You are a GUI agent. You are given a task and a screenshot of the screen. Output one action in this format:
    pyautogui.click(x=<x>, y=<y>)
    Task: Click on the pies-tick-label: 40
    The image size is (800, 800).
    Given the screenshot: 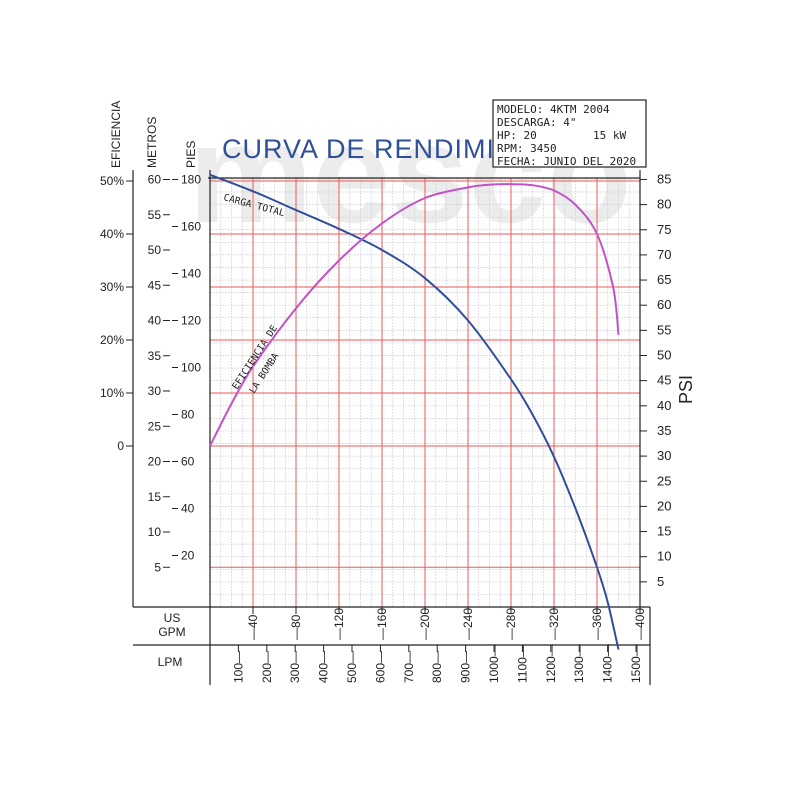 What is the action you would take?
    pyautogui.click(x=188, y=509)
    